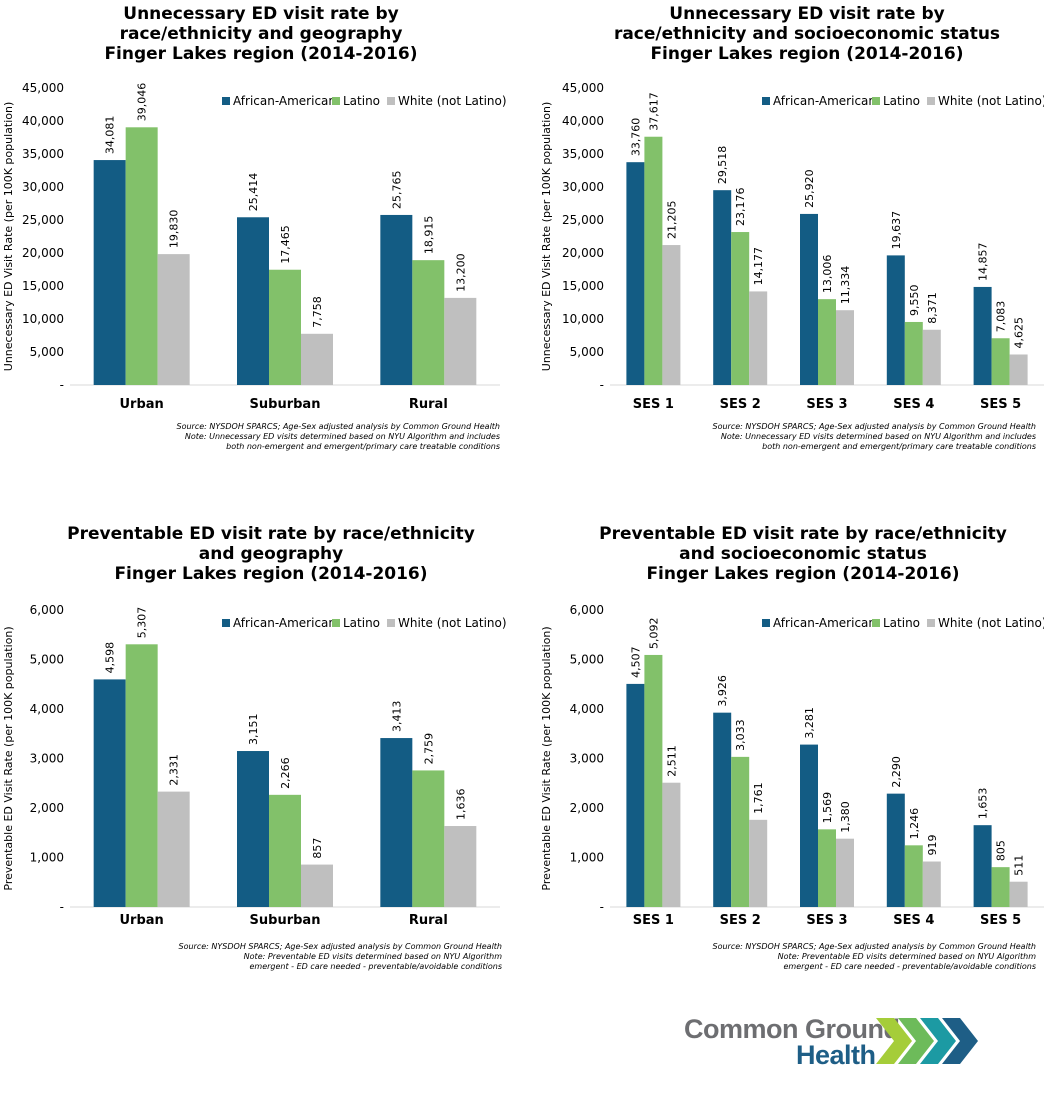 The width and height of the screenshot is (1044, 1094). What do you see at coordinates (896, 772) in the screenshot?
I see `data-label: 2,290` at bounding box center [896, 772].